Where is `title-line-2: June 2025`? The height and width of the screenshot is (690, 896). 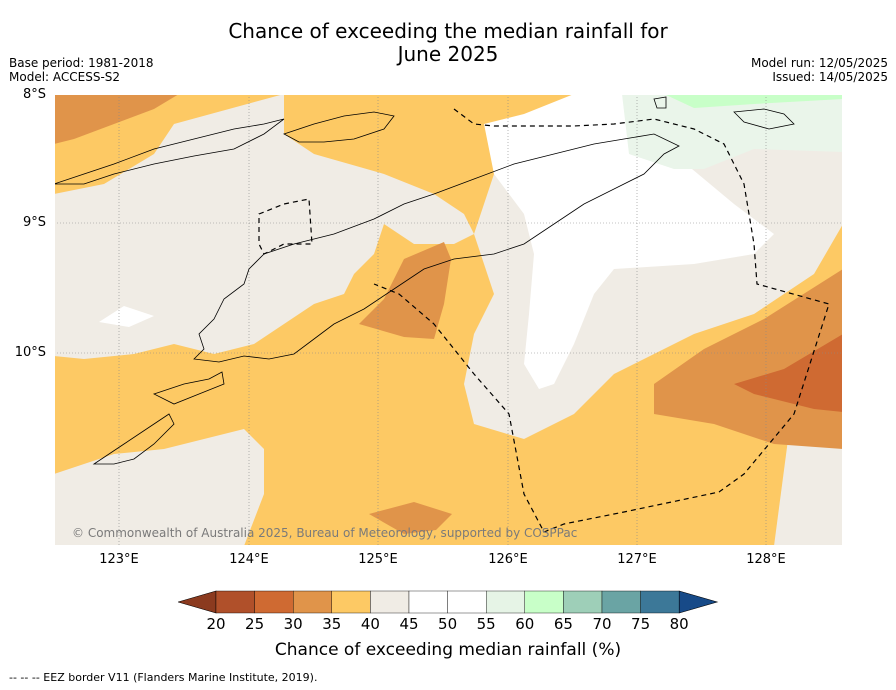 title-line-2: June 2025 is located at coordinates (448, 54).